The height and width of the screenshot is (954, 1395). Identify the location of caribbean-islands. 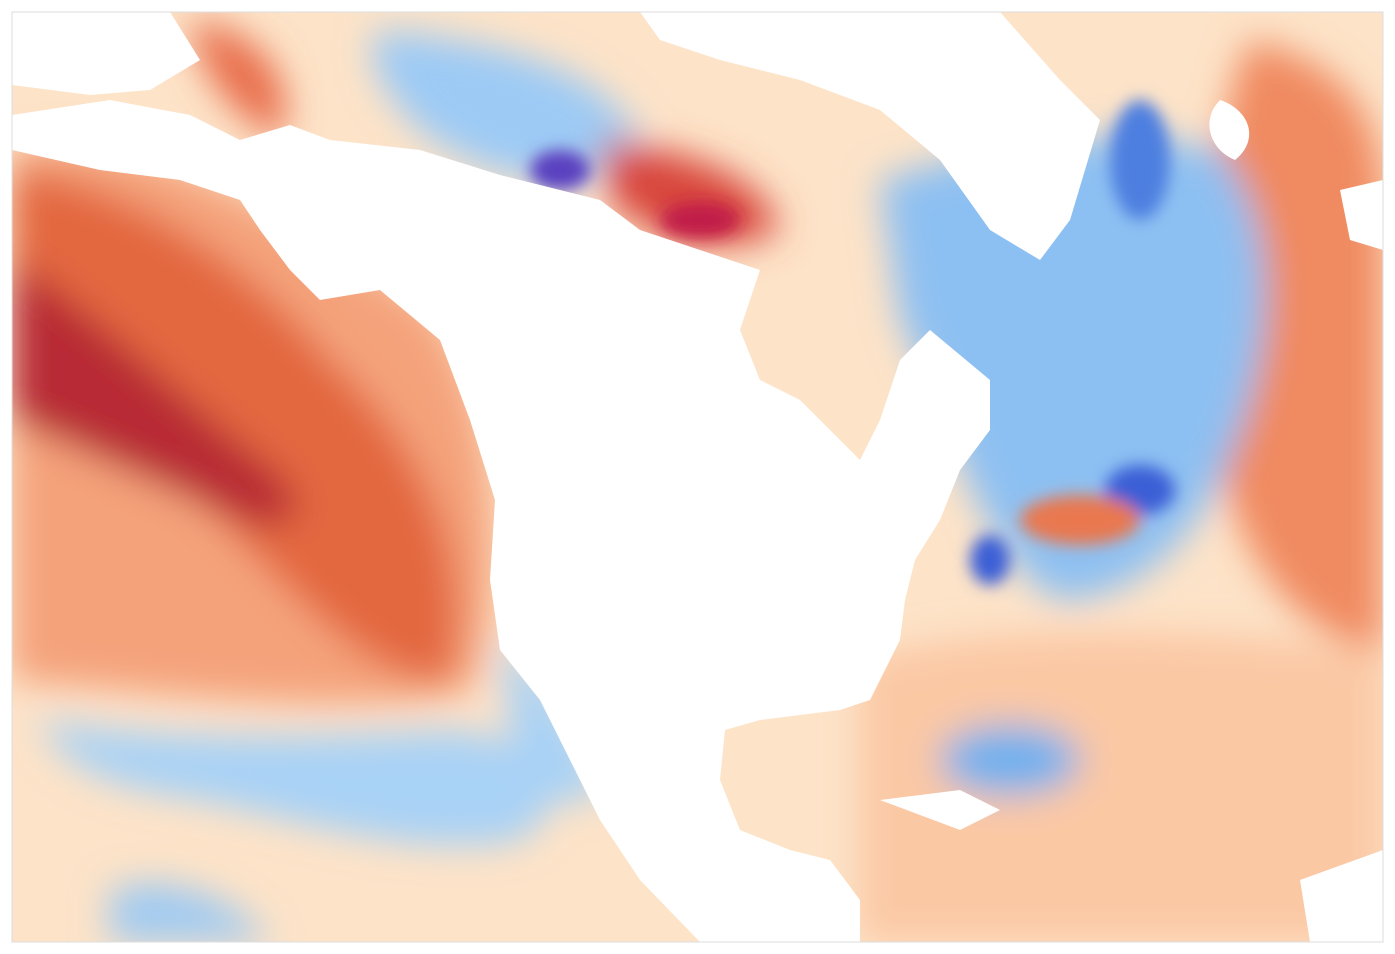
(940, 810).